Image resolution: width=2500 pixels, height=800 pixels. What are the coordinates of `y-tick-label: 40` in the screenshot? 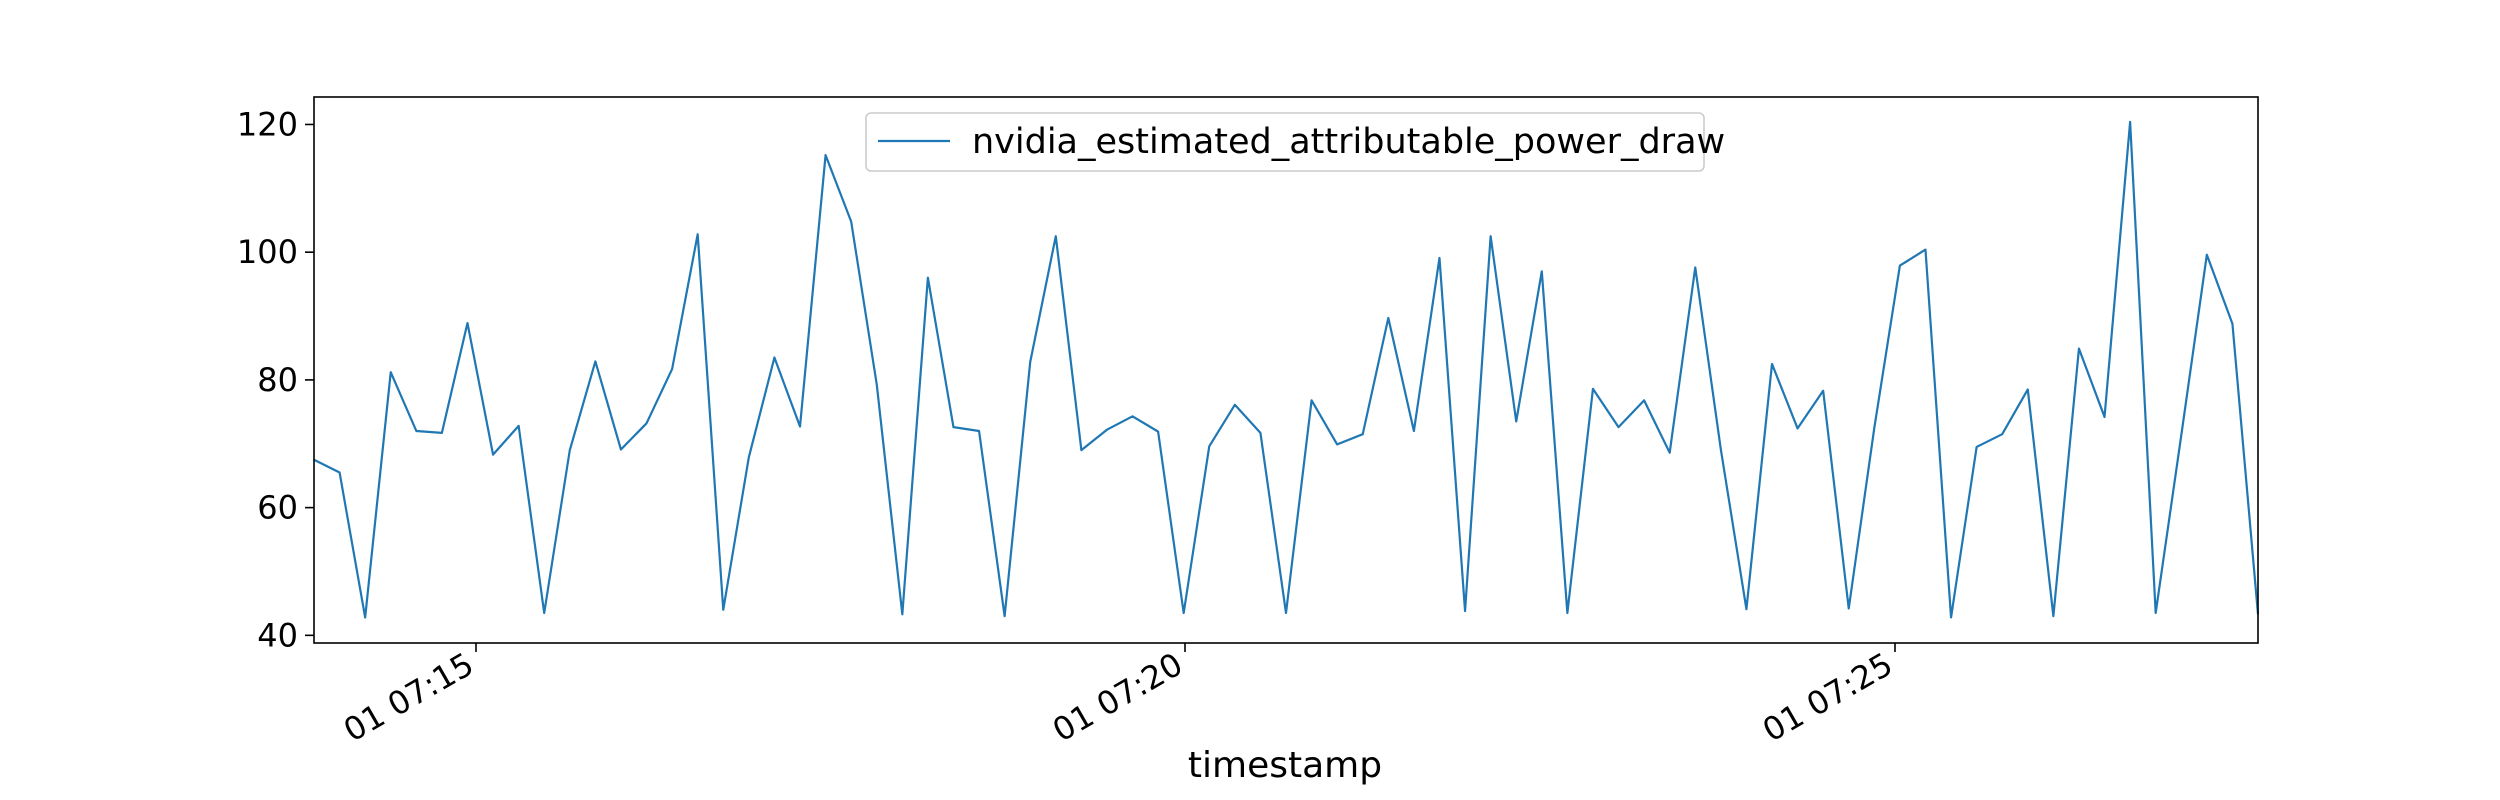 It's located at (277, 635).